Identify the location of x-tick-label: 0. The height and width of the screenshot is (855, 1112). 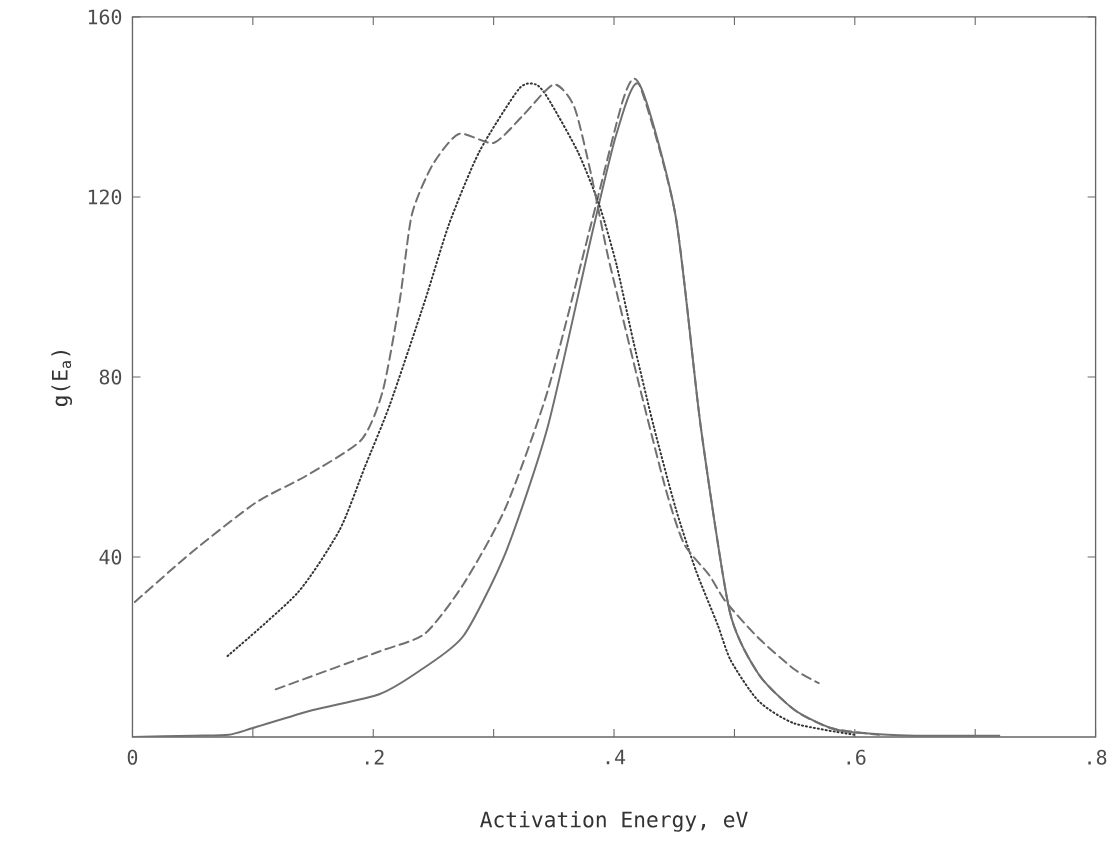
(132, 757).